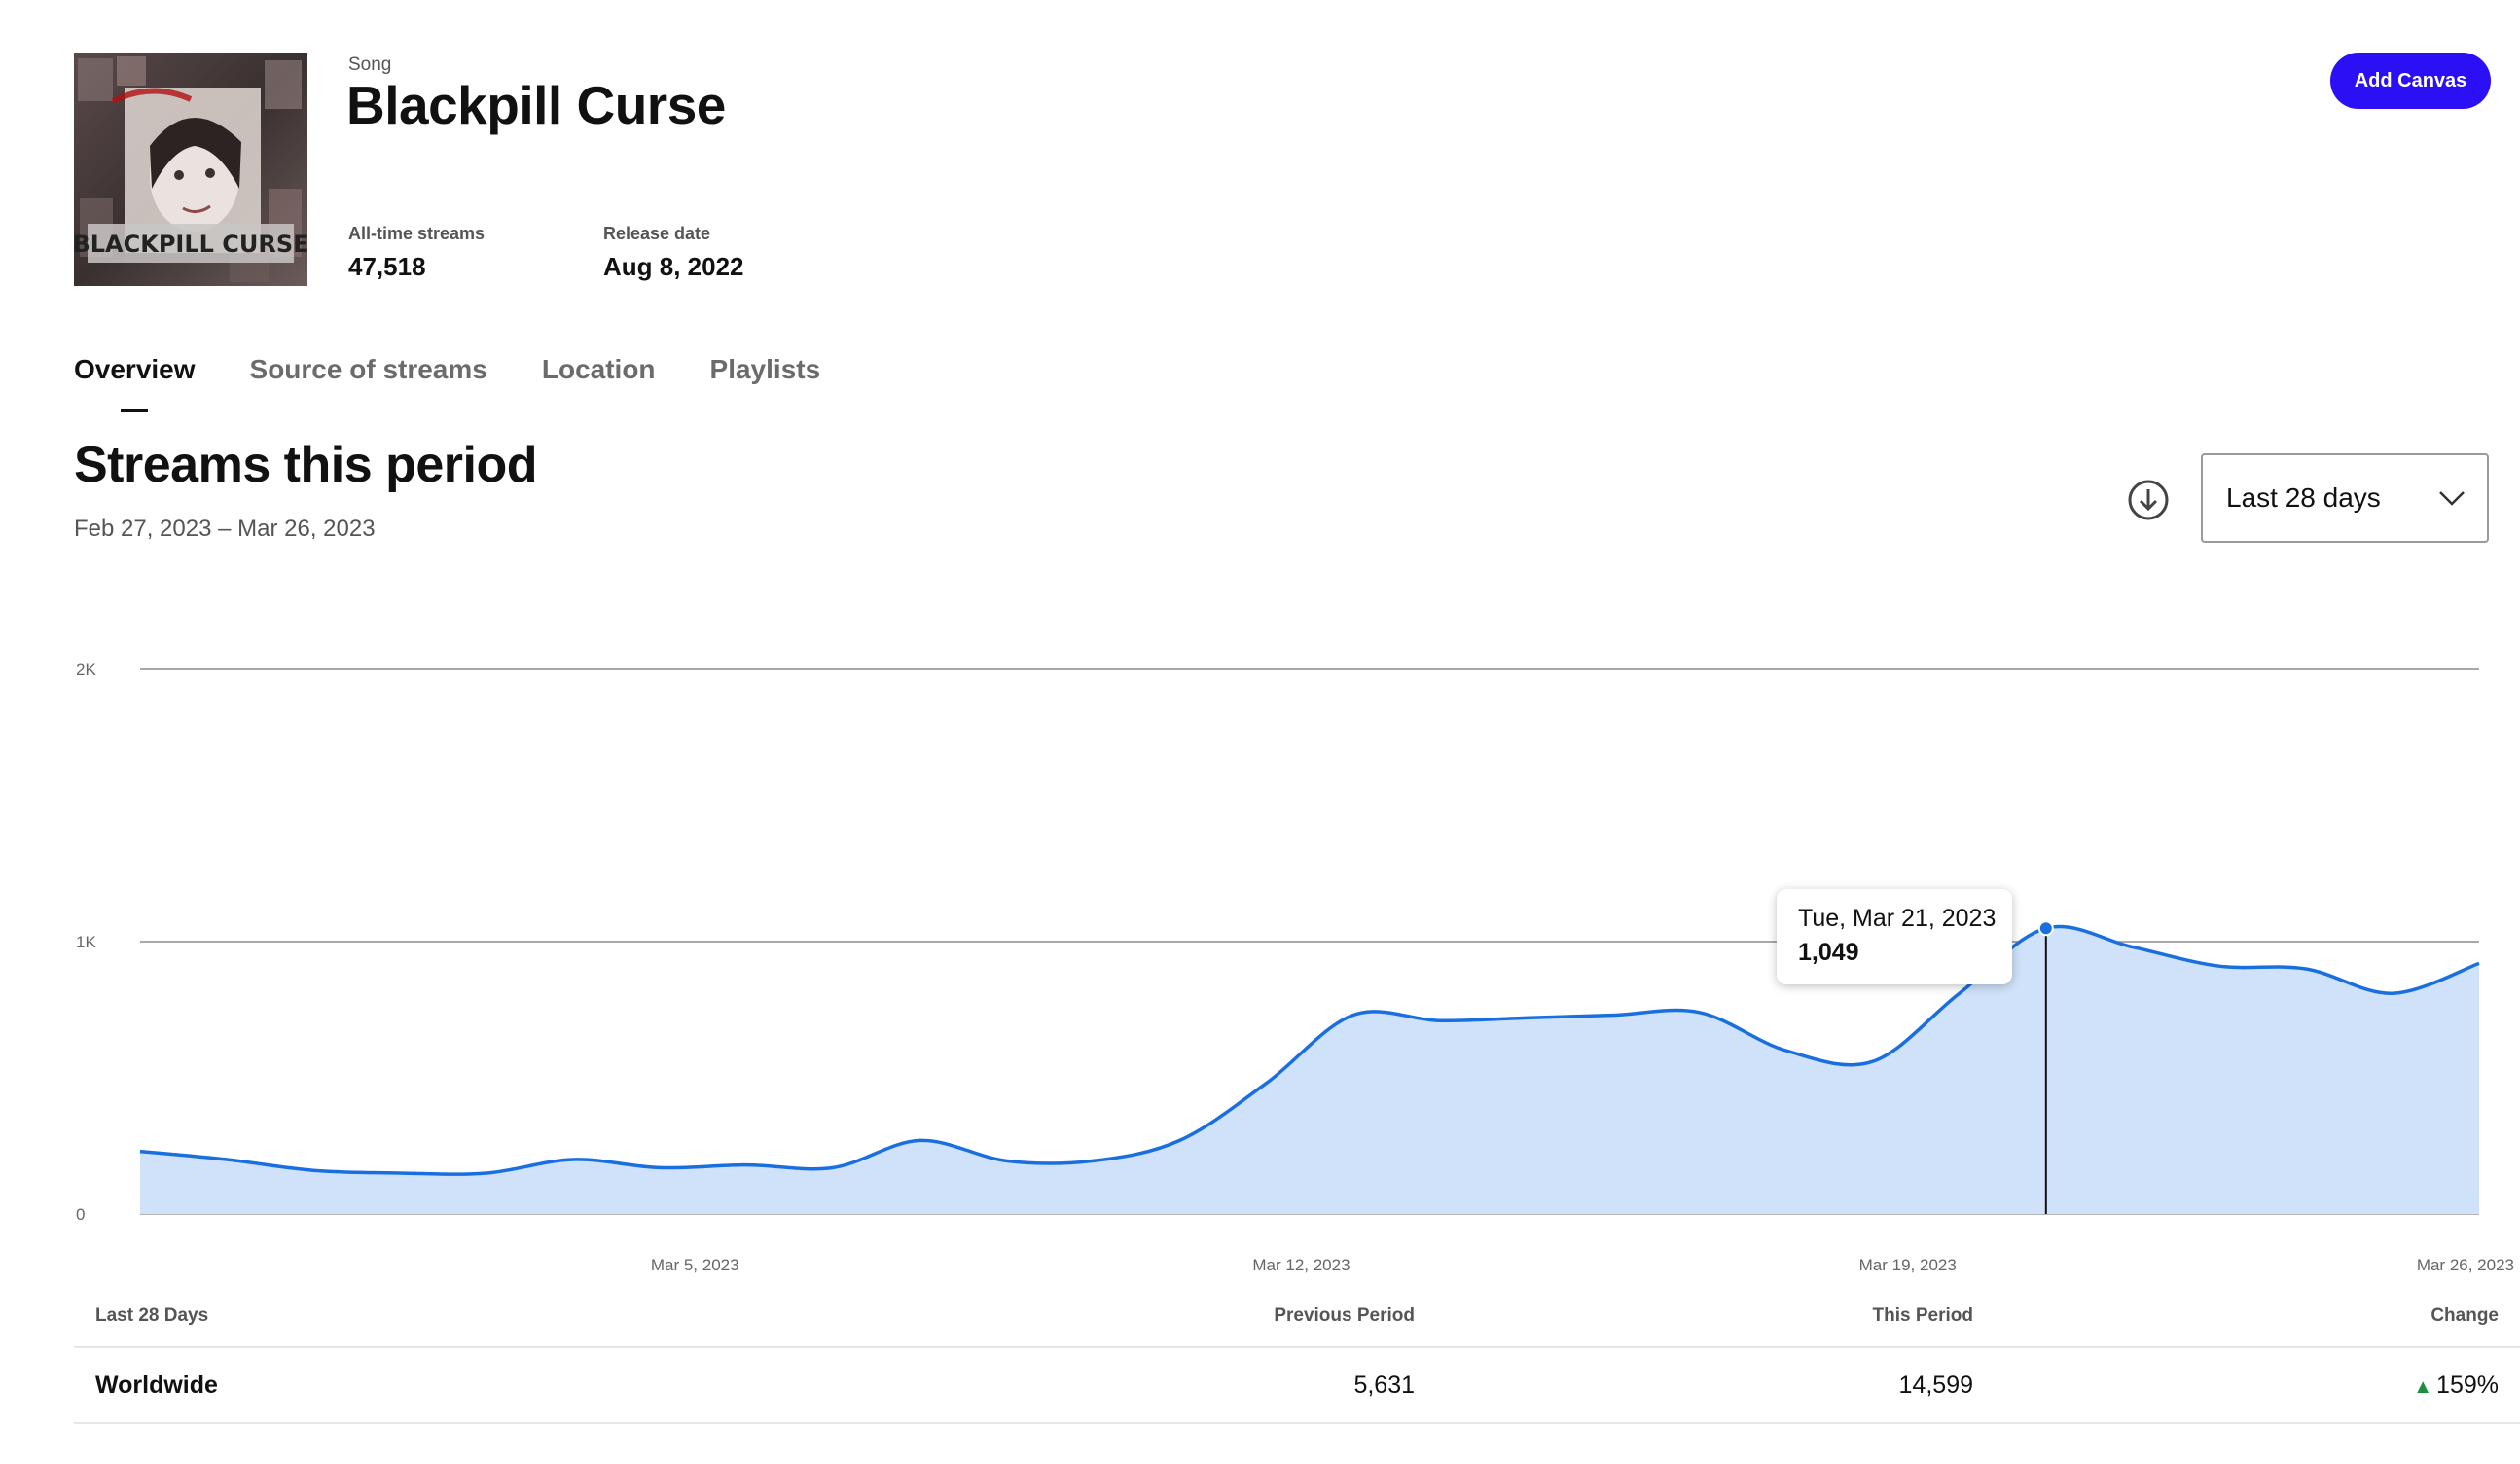 The image size is (2520, 1464). What do you see at coordinates (536, 105) in the screenshot?
I see `song-title: Blackpill Curse` at bounding box center [536, 105].